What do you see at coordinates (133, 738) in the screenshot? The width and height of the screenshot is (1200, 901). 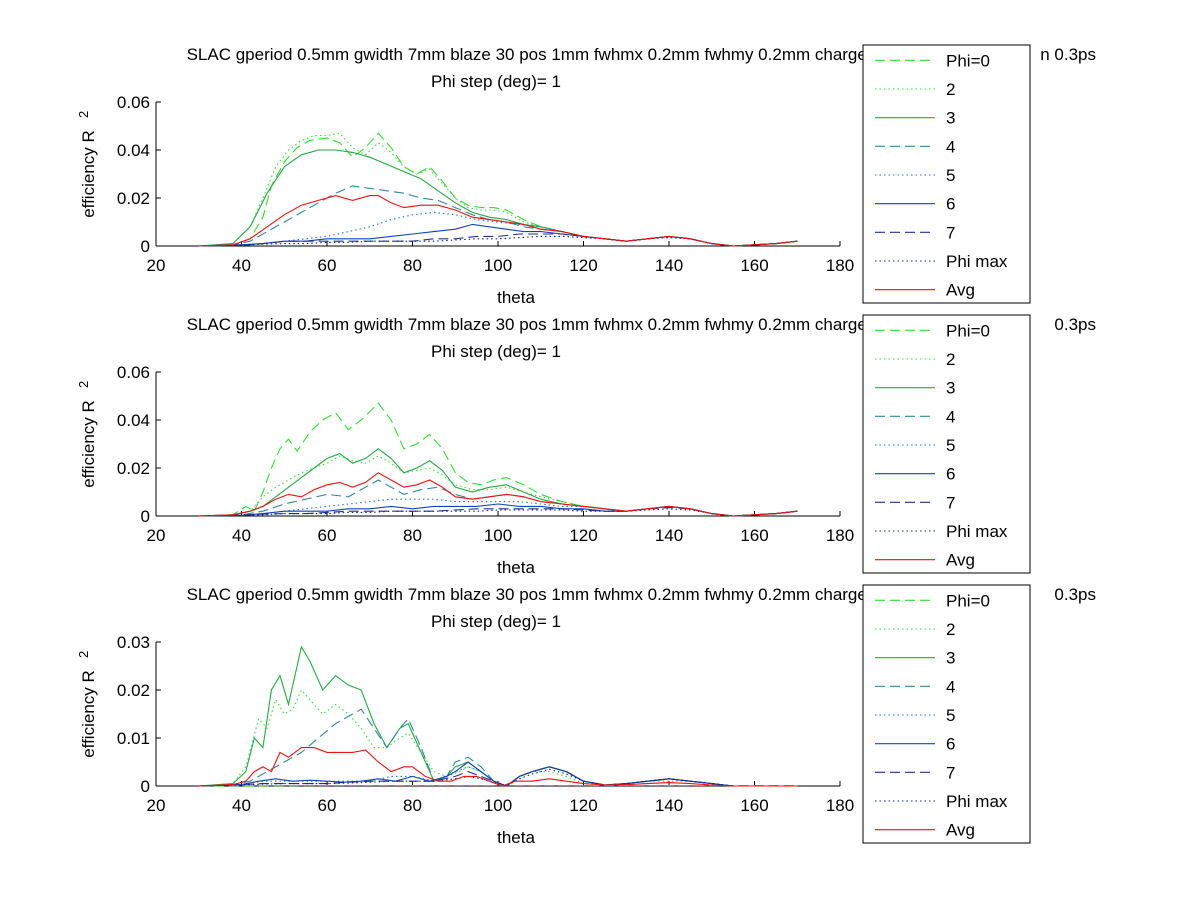 I see `y-tick-label: 0.01` at bounding box center [133, 738].